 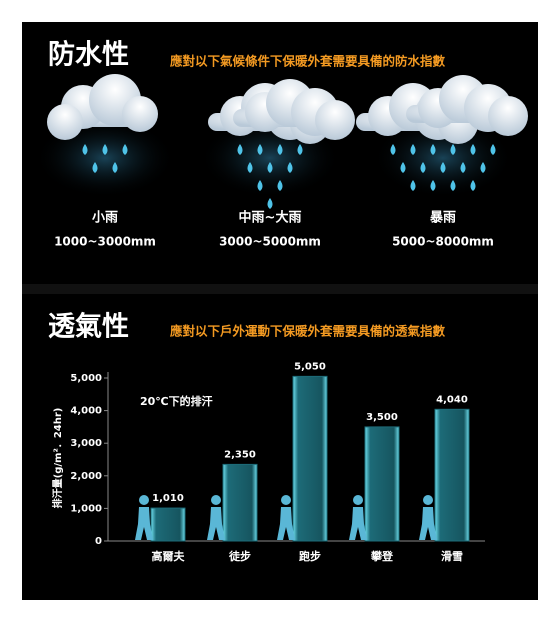 What do you see at coordinates (270, 218) in the screenshot?
I see `rain-label: 中雨~大雨` at bounding box center [270, 218].